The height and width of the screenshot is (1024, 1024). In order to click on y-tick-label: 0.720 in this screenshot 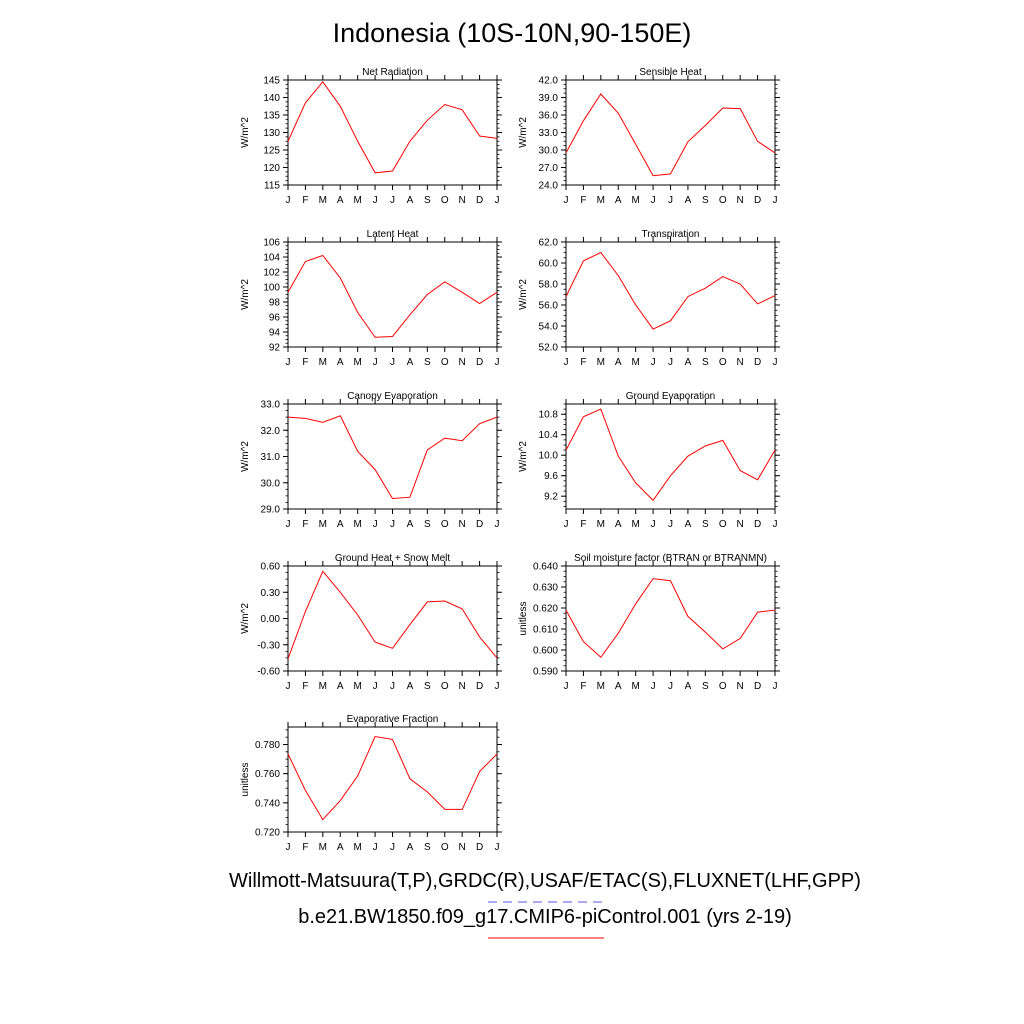, I will do `click(267, 833)`.